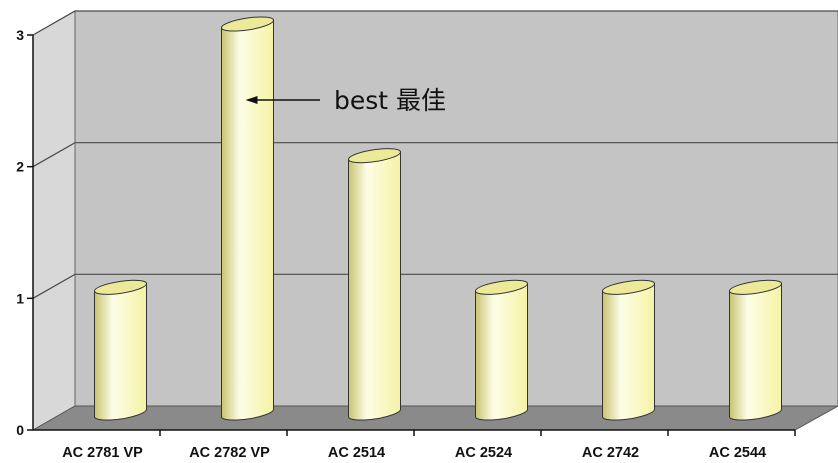  I want to click on side-wall, so click(54, 220).